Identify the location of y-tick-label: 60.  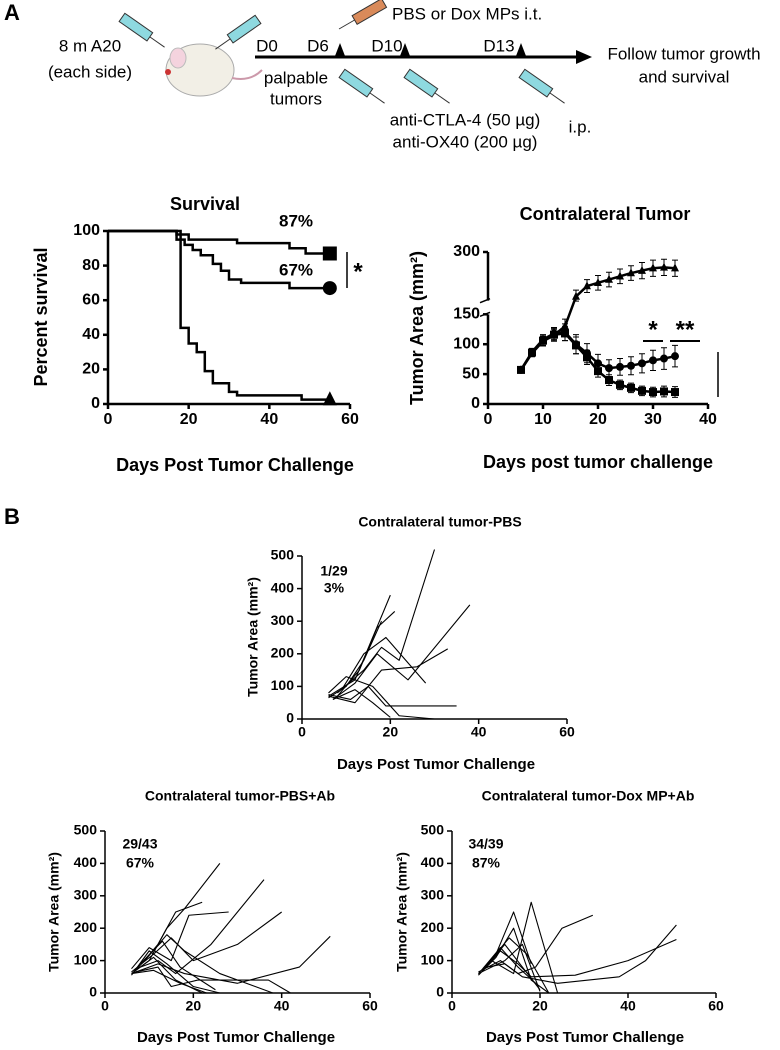
(91, 299).